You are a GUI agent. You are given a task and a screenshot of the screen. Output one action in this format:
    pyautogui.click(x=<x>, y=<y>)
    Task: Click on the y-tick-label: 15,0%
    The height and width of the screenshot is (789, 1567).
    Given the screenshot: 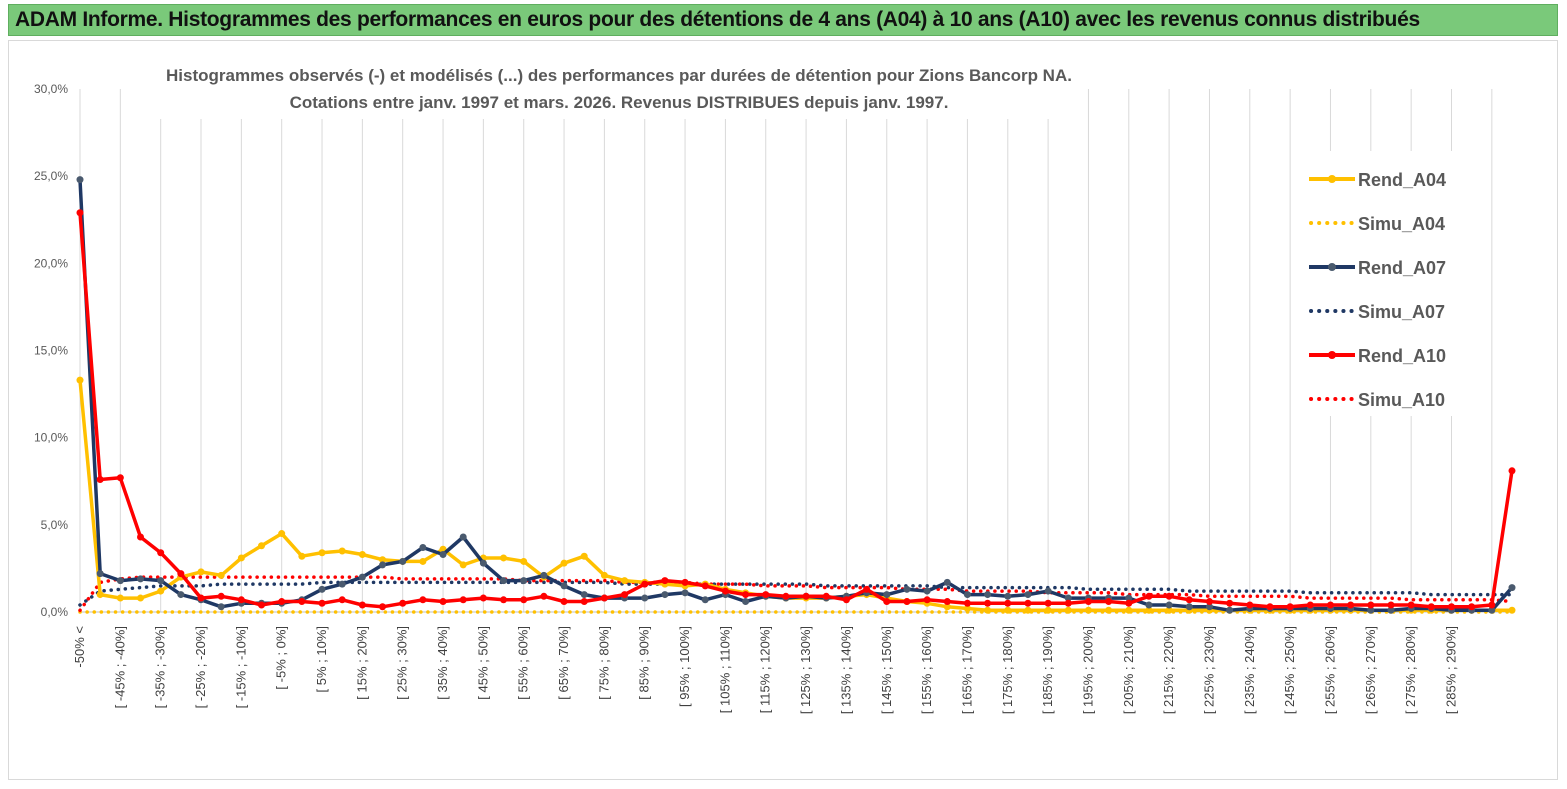 What is the action you would take?
    pyautogui.click(x=51, y=351)
    